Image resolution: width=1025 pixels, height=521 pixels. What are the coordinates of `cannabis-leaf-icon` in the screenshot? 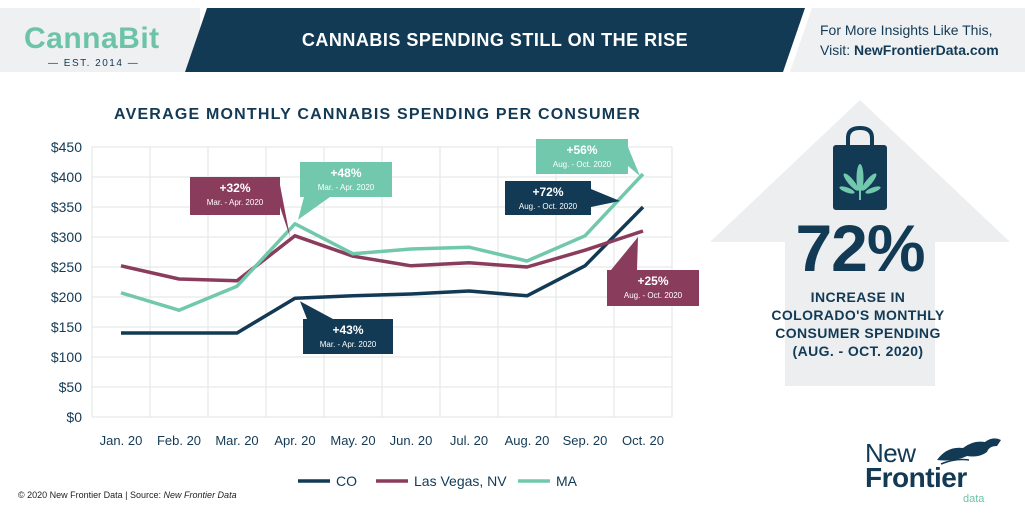 It's located at (860, 182).